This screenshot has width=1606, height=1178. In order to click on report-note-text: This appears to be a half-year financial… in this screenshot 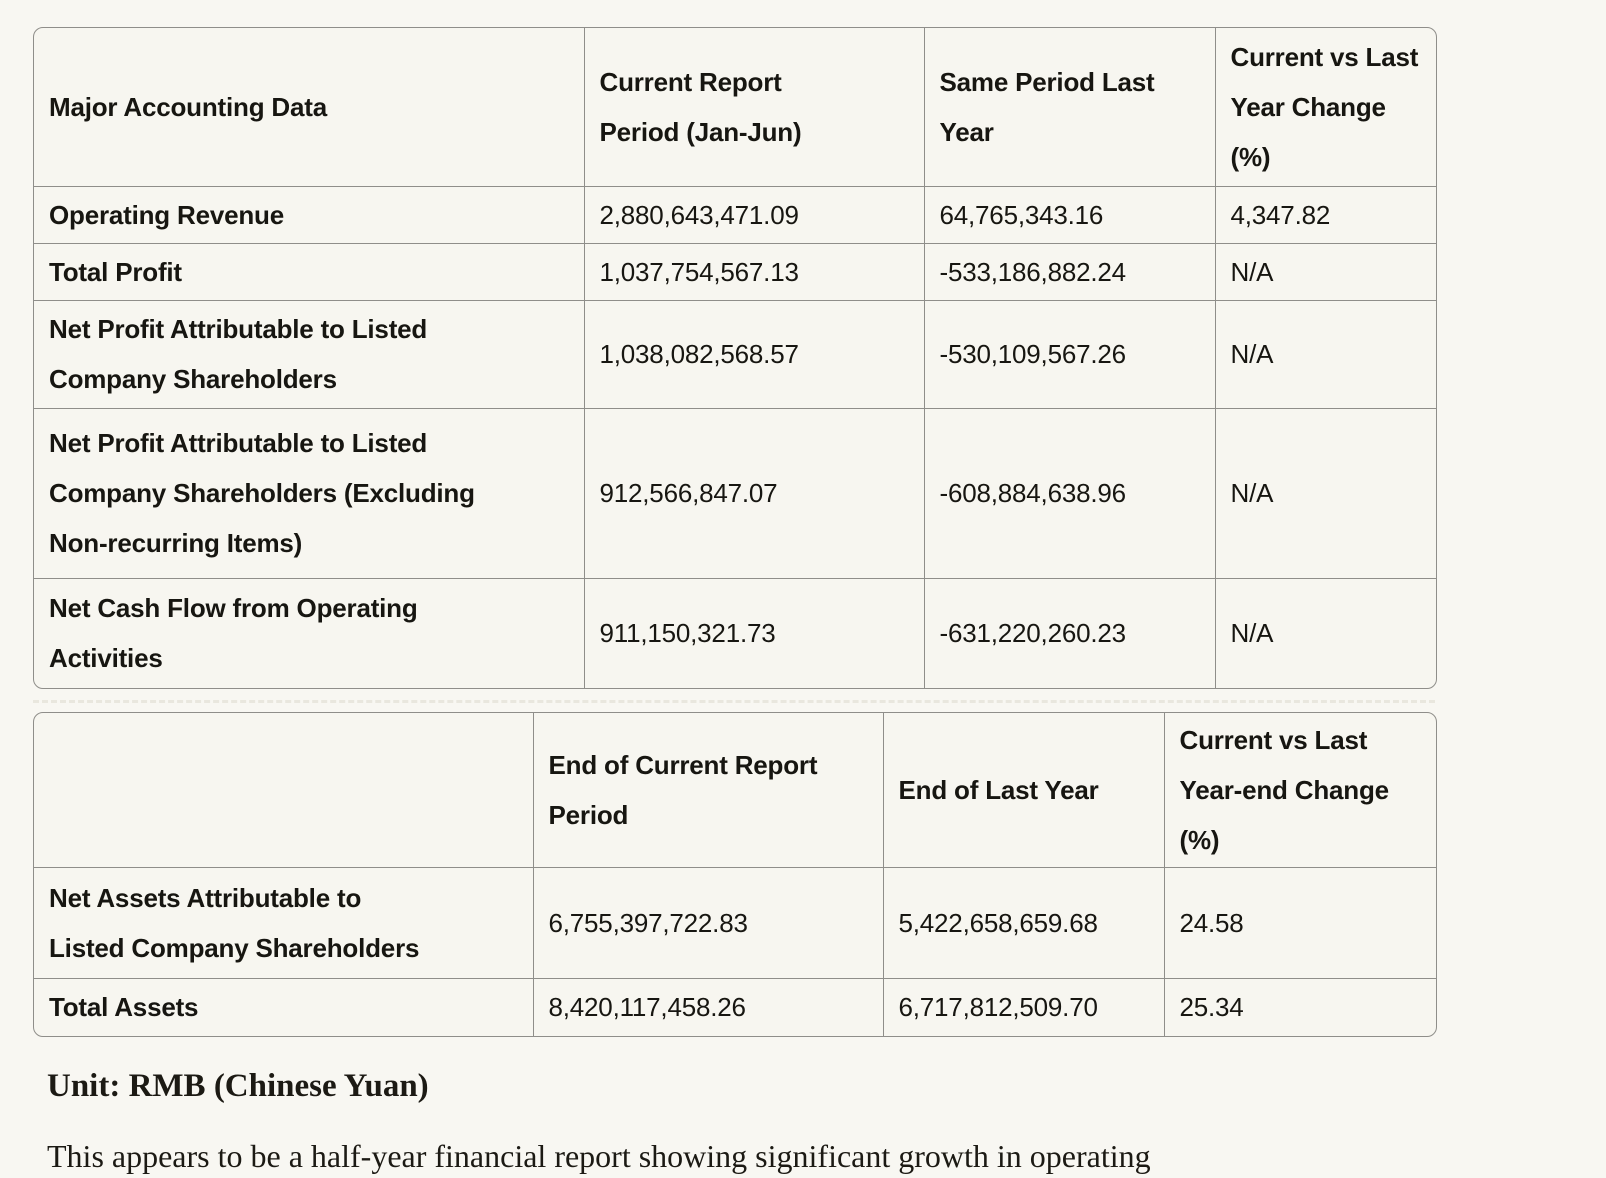, I will do `click(599, 1155)`.